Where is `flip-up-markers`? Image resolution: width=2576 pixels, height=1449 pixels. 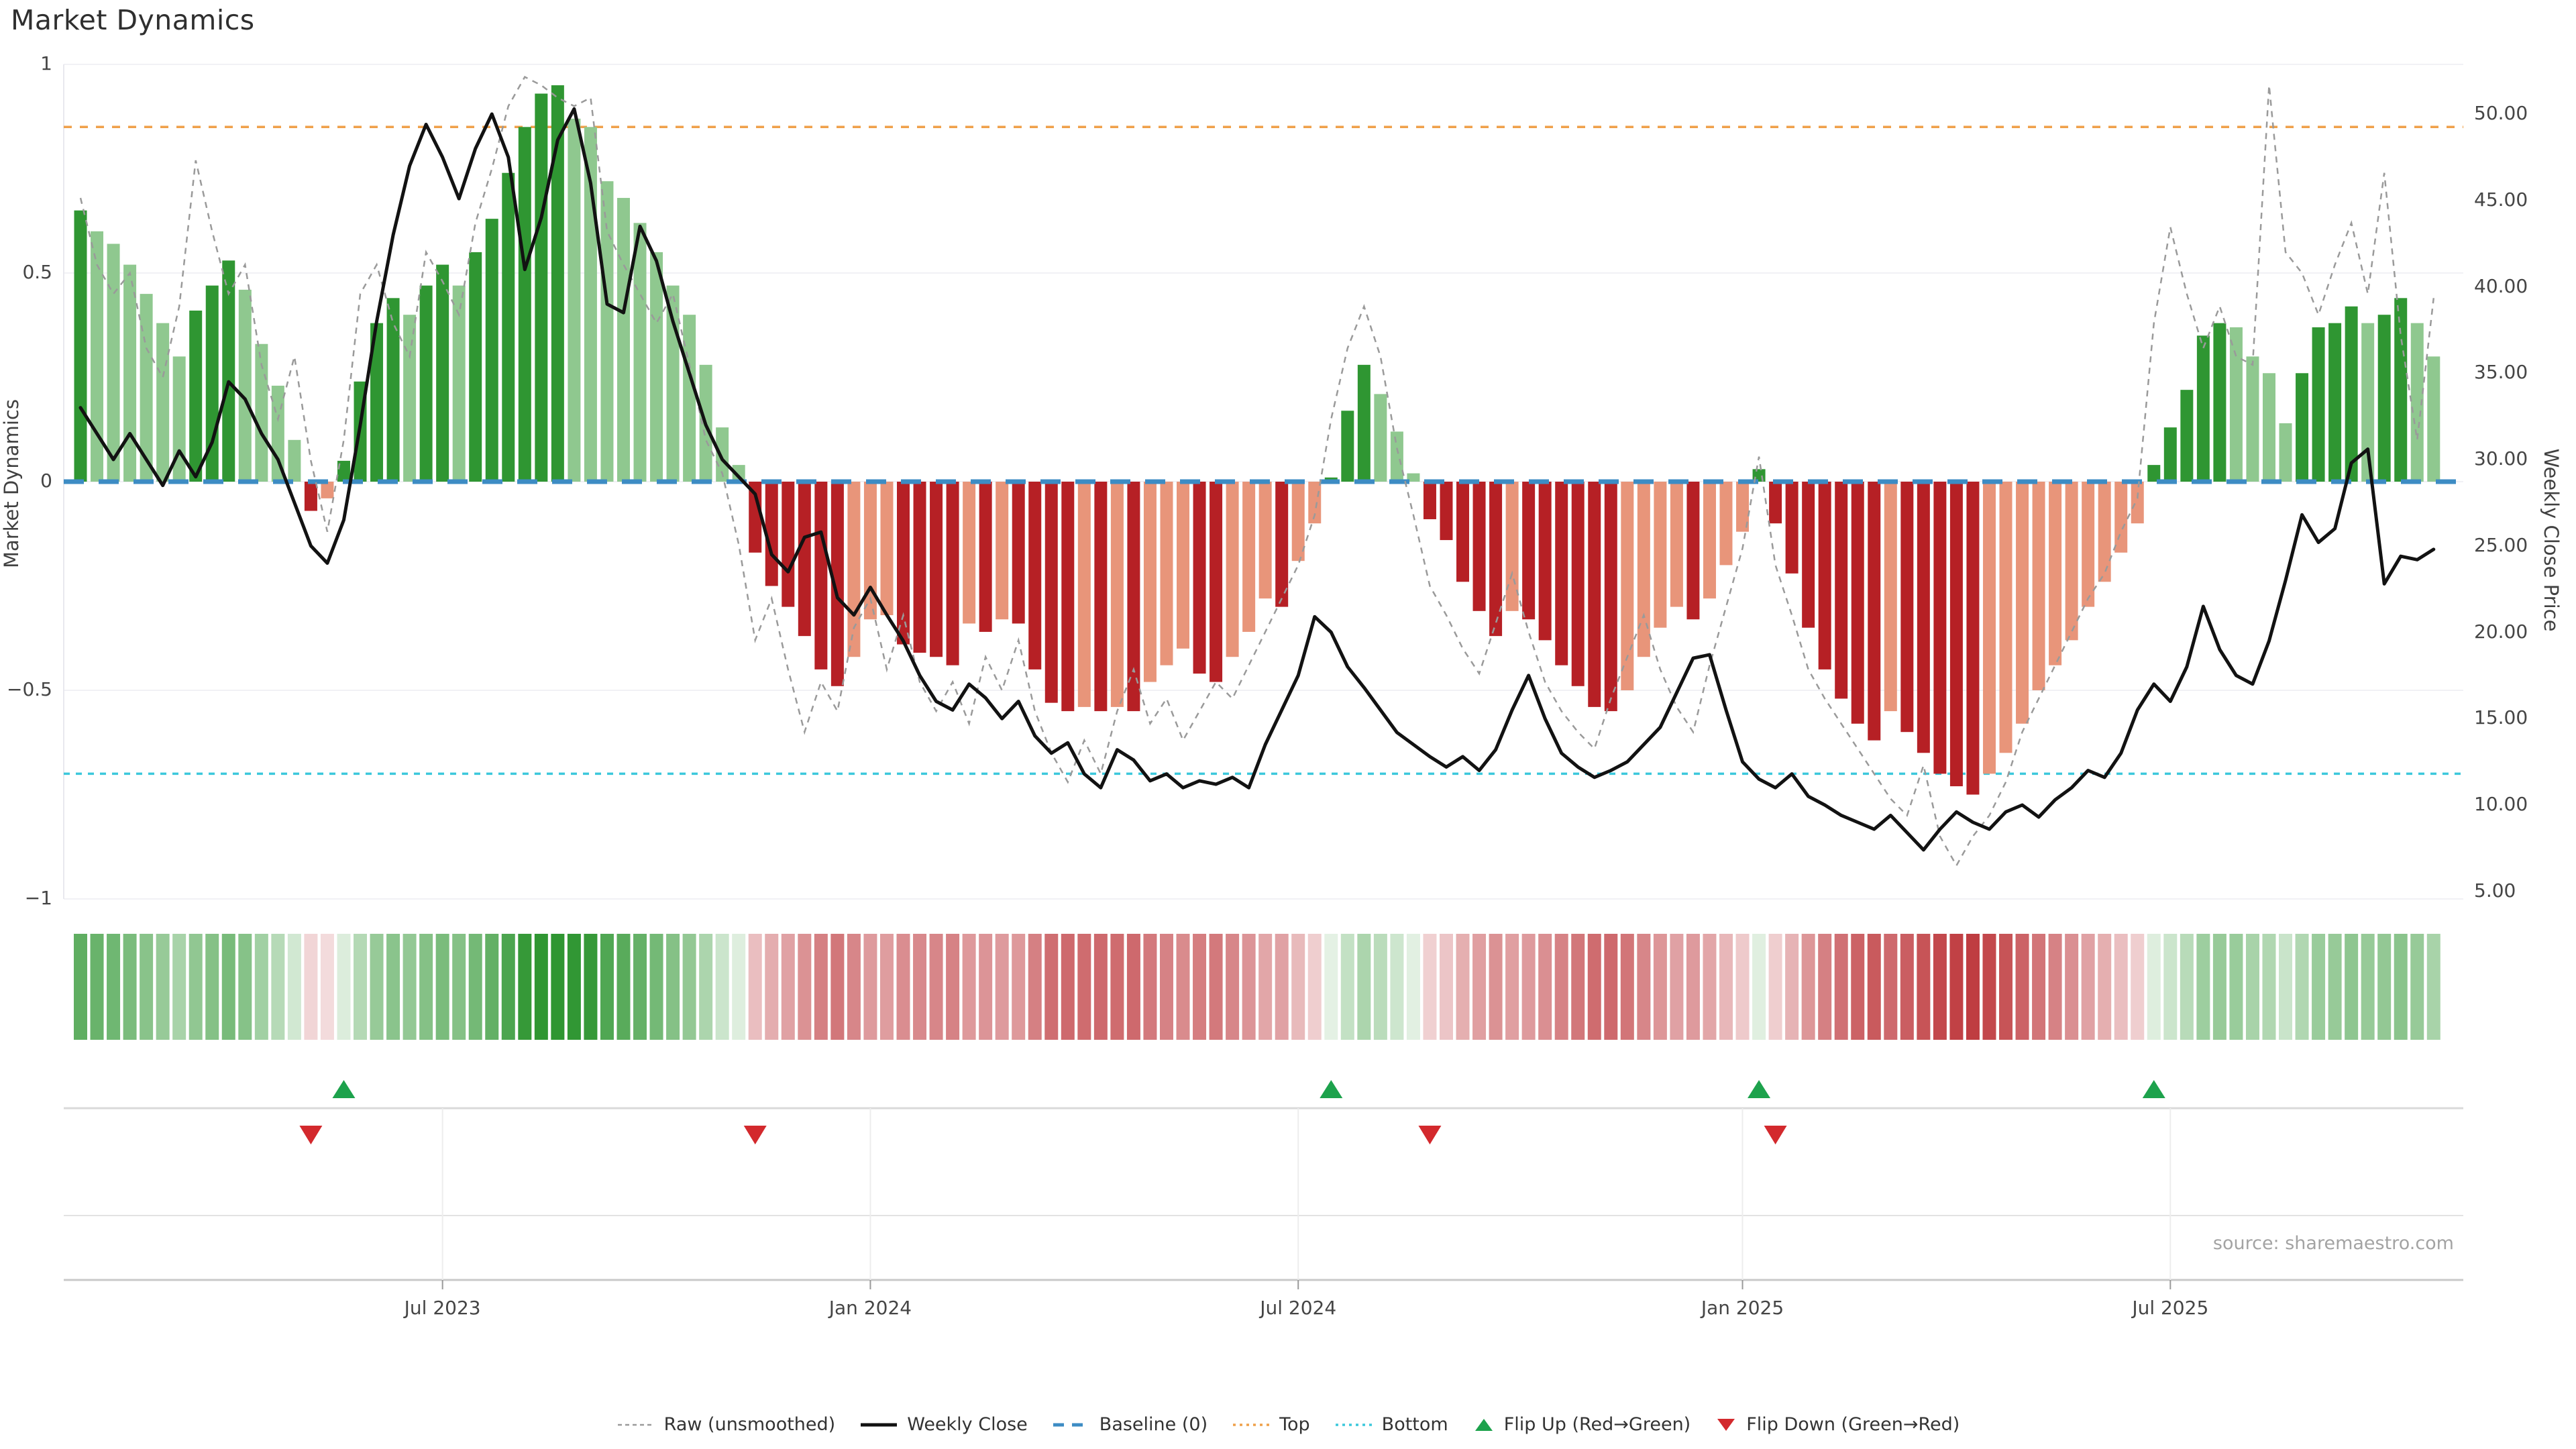
flip-up-markers is located at coordinates (1248, 1089).